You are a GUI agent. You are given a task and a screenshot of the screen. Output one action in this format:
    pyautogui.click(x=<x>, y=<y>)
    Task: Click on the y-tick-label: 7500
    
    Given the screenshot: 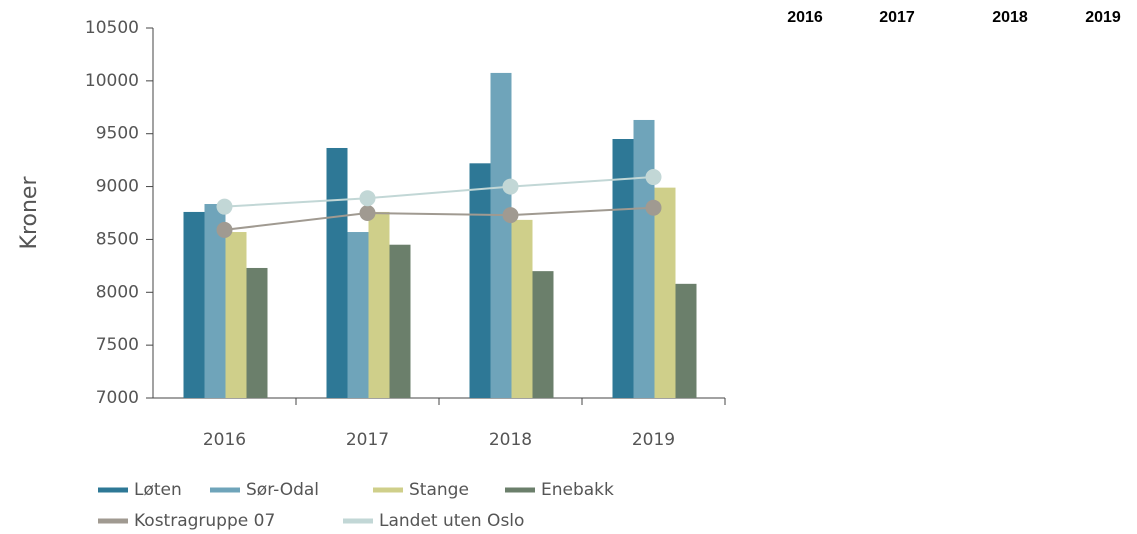 What is the action you would take?
    pyautogui.click(x=117, y=345)
    